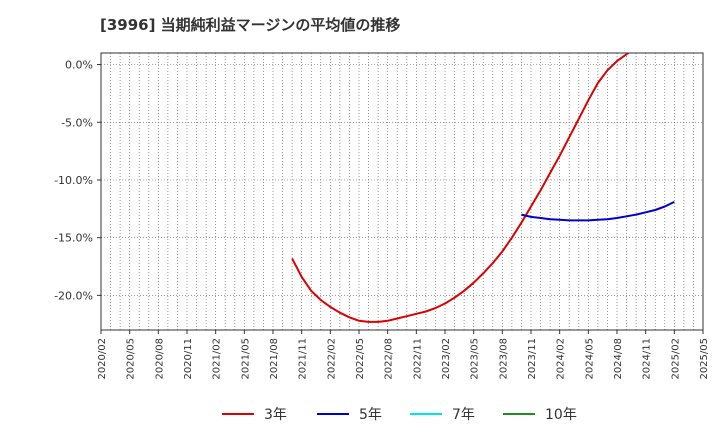 The width and height of the screenshot is (720, 440). Describe the element at coordinates (188, 359) in the screenshot. I see `x-tick-label: 2020/11` at that location.